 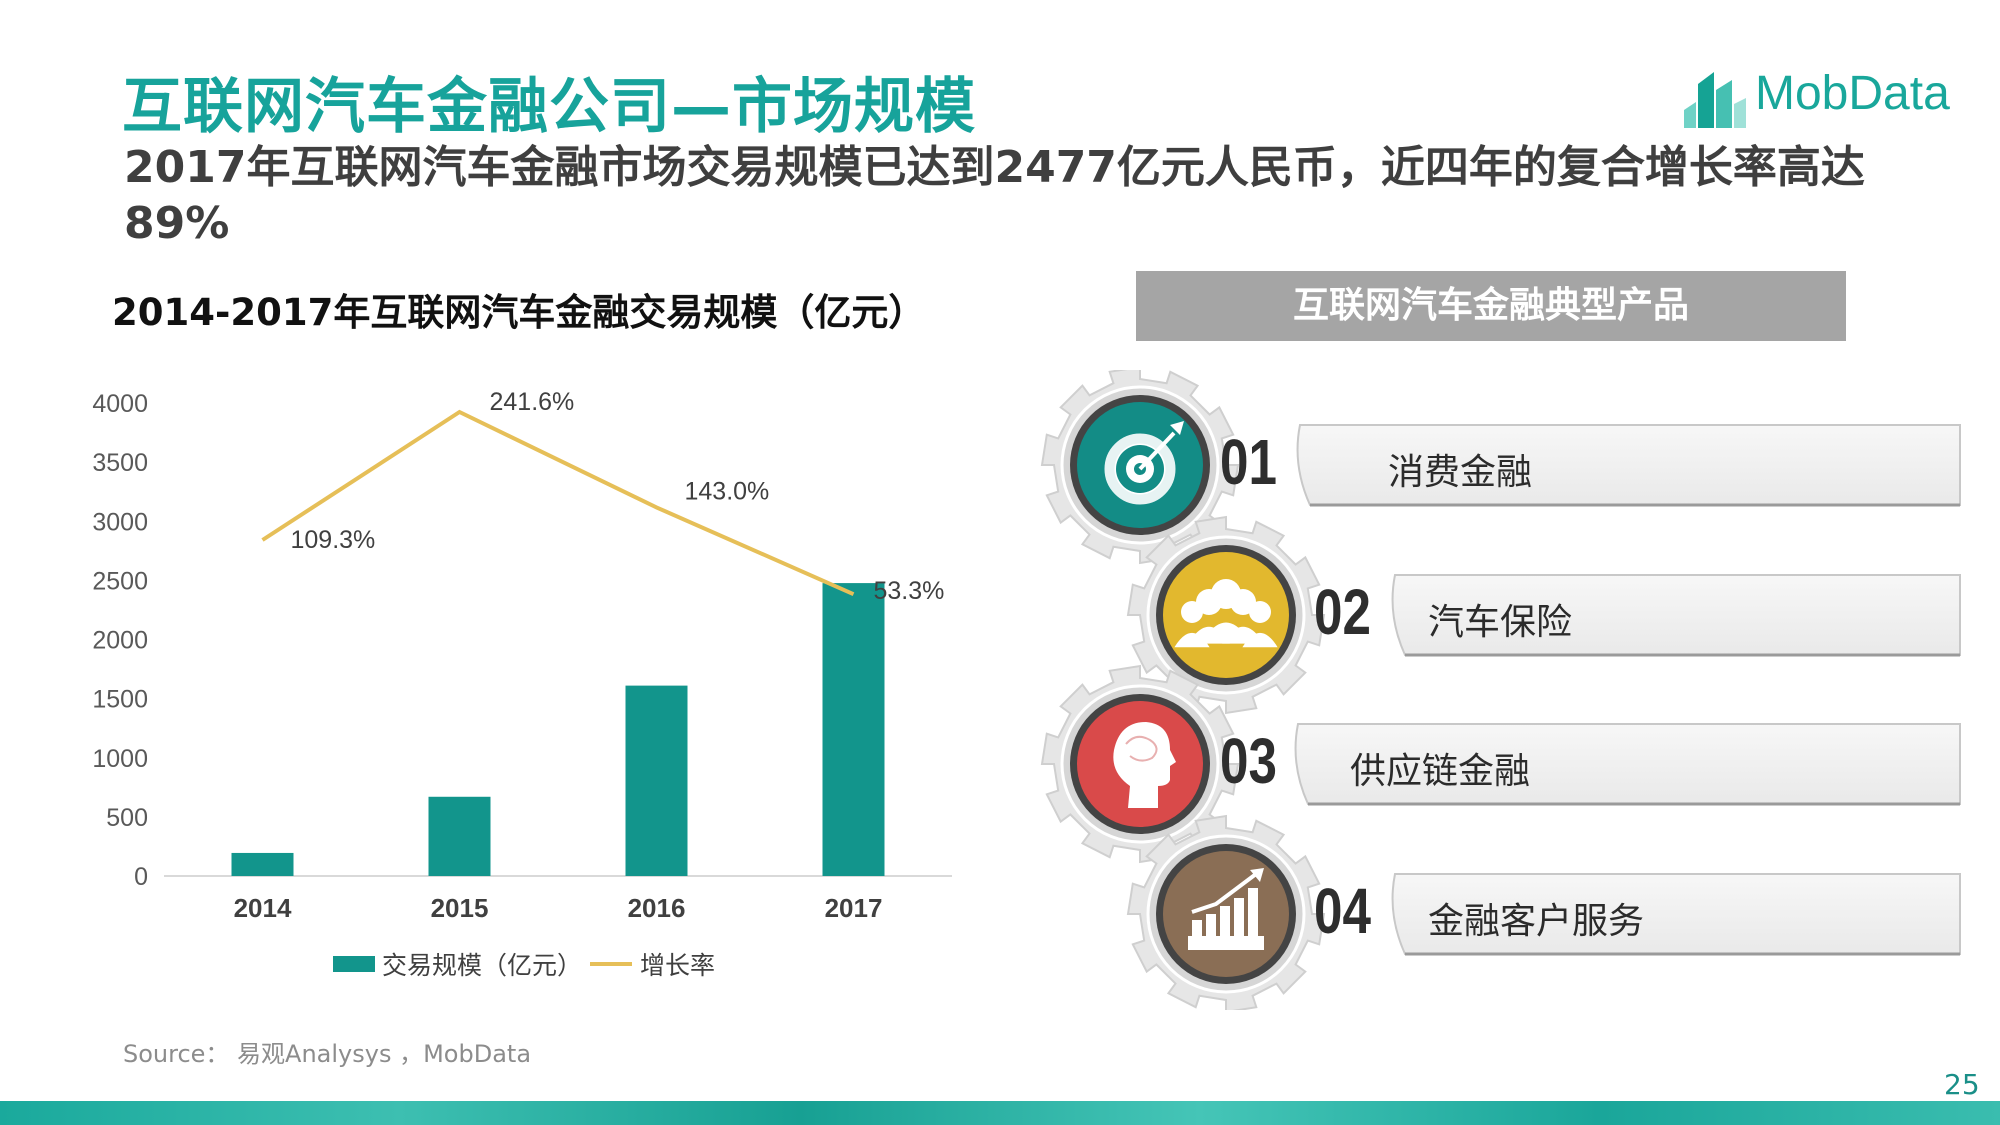 What do you see at coordinates (727, 491) in the screenshot?
I see `growth-rate-label: 143.0%` at bounding box center [727, 491].